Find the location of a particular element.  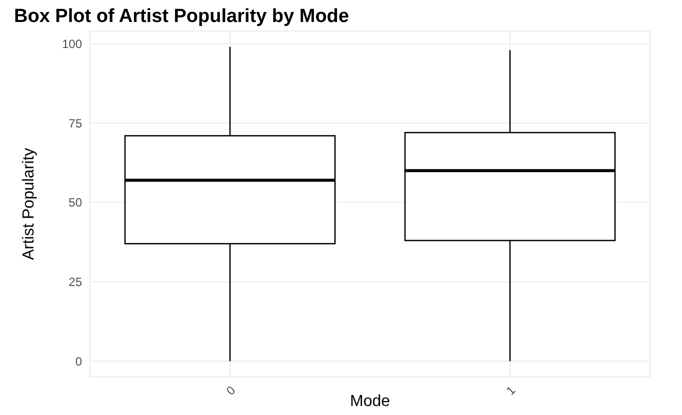

x-tick-label: 1 is located at coordinates (511, 390).